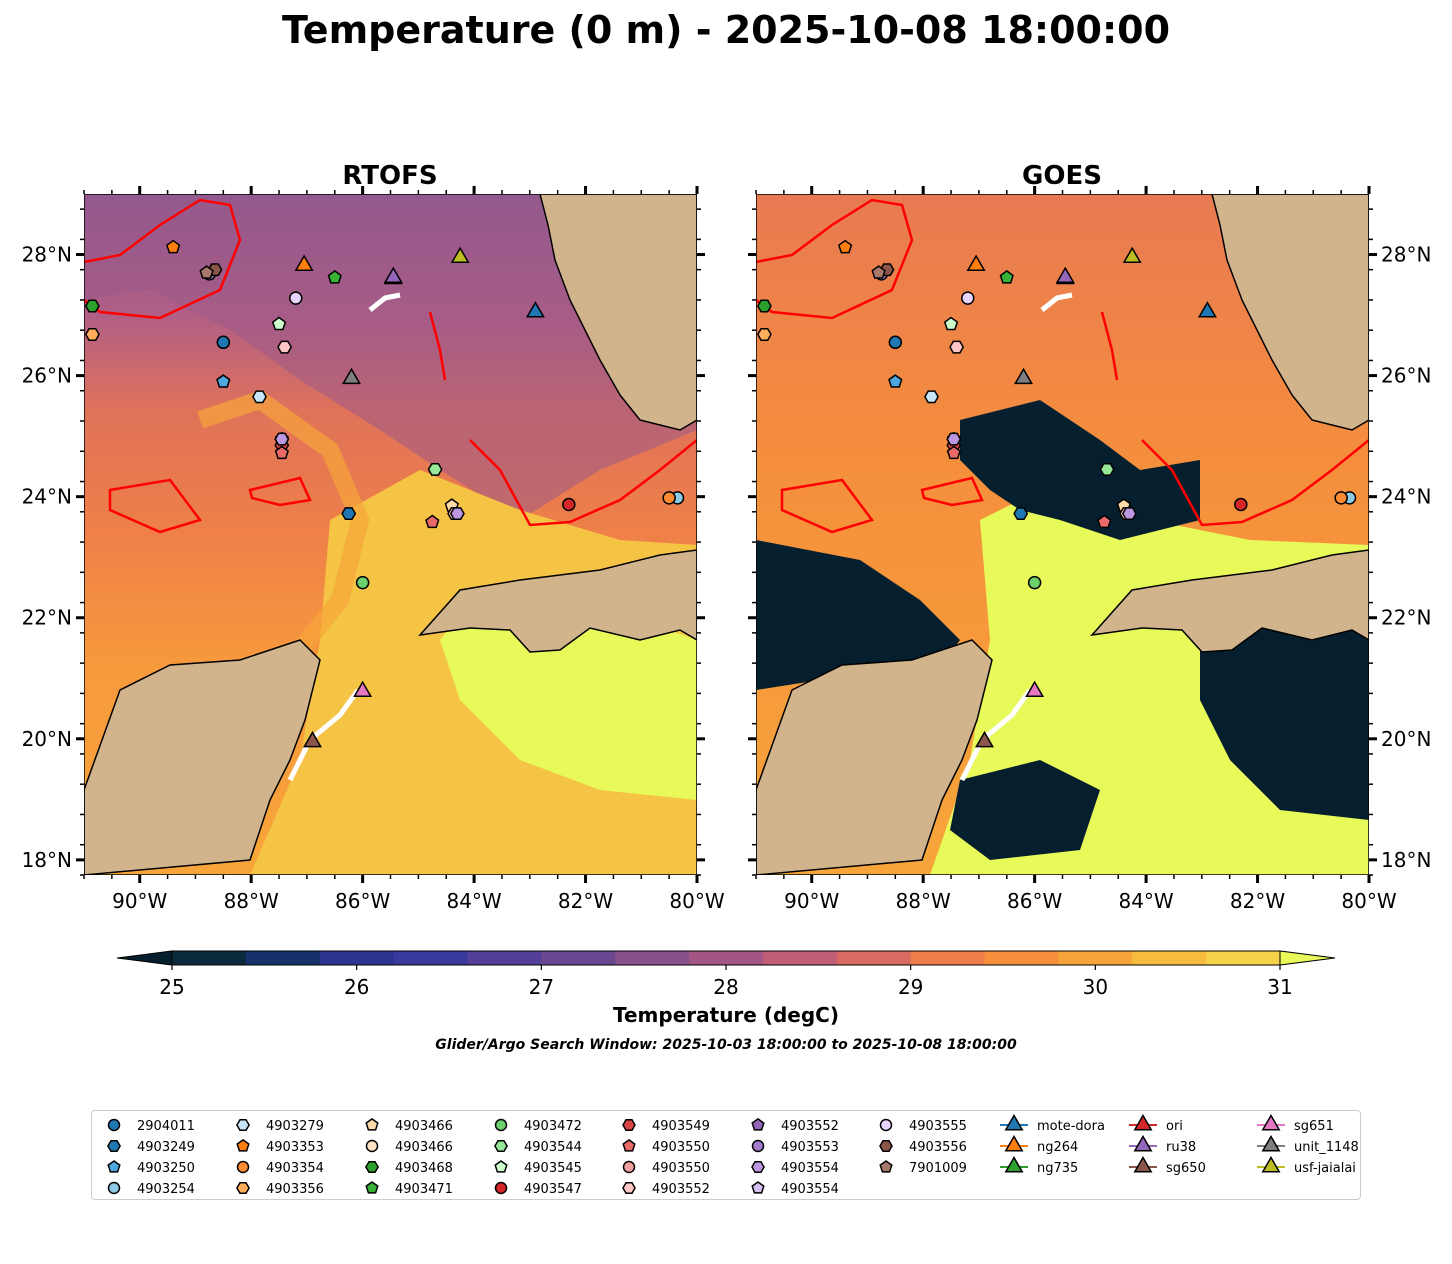  What do you see at coordinates (363, 689) in the screenshot?
I see `platform-marker-sg651` at bounding box center [363, 689].